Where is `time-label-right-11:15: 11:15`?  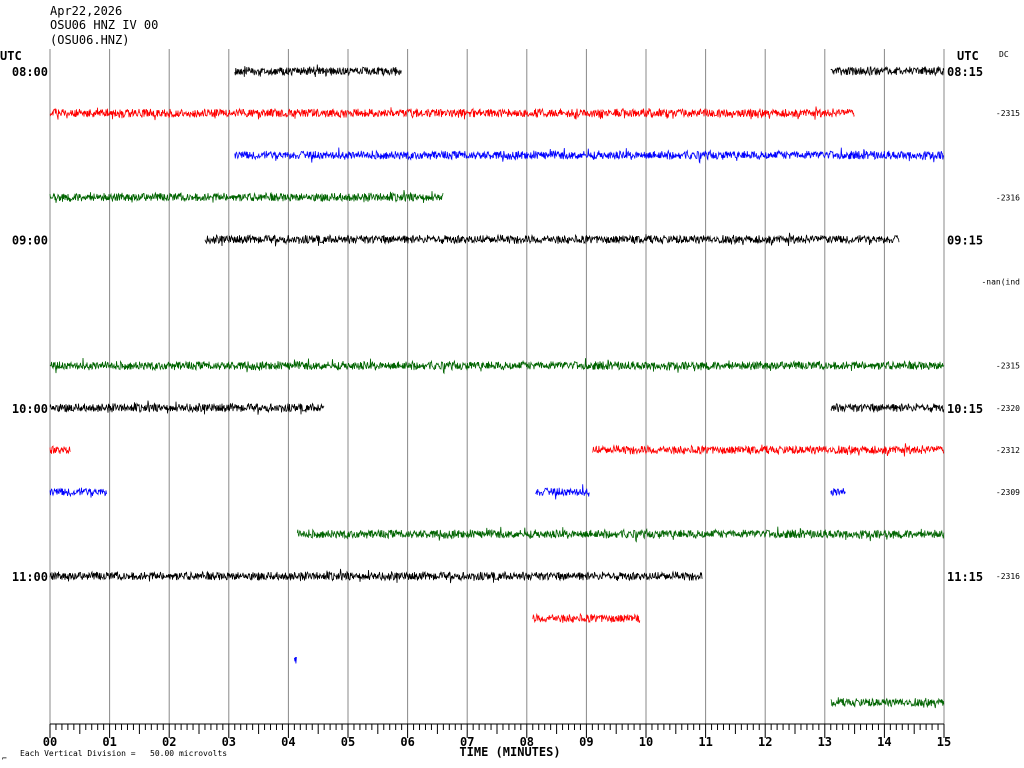 time-label-right-11:15: 11:15 is located at coordinates (965, 577).